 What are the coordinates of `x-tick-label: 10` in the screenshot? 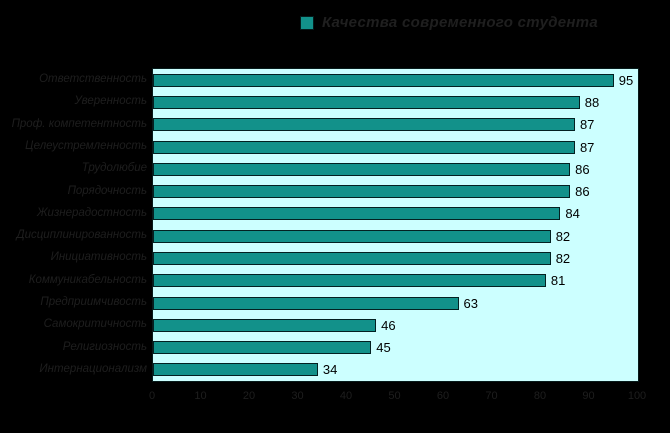 It's located at (200, 396).